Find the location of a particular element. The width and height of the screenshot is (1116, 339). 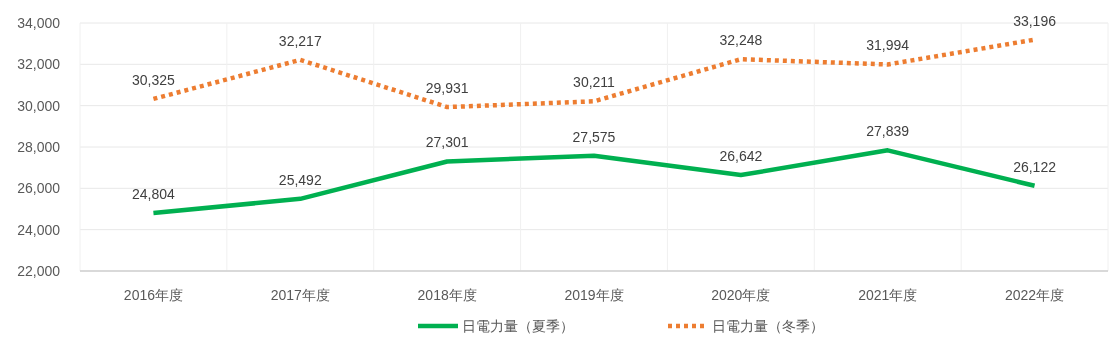

data-label: 27,301 is located at coordinates (447, 142).